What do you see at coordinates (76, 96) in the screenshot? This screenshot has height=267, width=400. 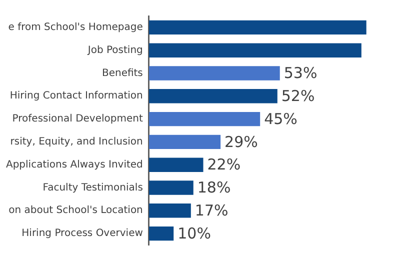 I see `y-tick-label: Hiring Contact Information` at bounding box center [76, 96].